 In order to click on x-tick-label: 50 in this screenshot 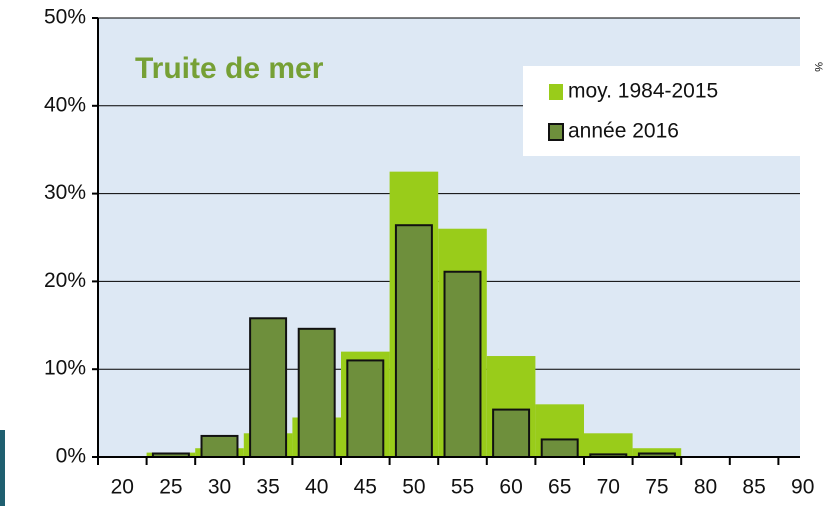, I will do `click(413, 487)`.